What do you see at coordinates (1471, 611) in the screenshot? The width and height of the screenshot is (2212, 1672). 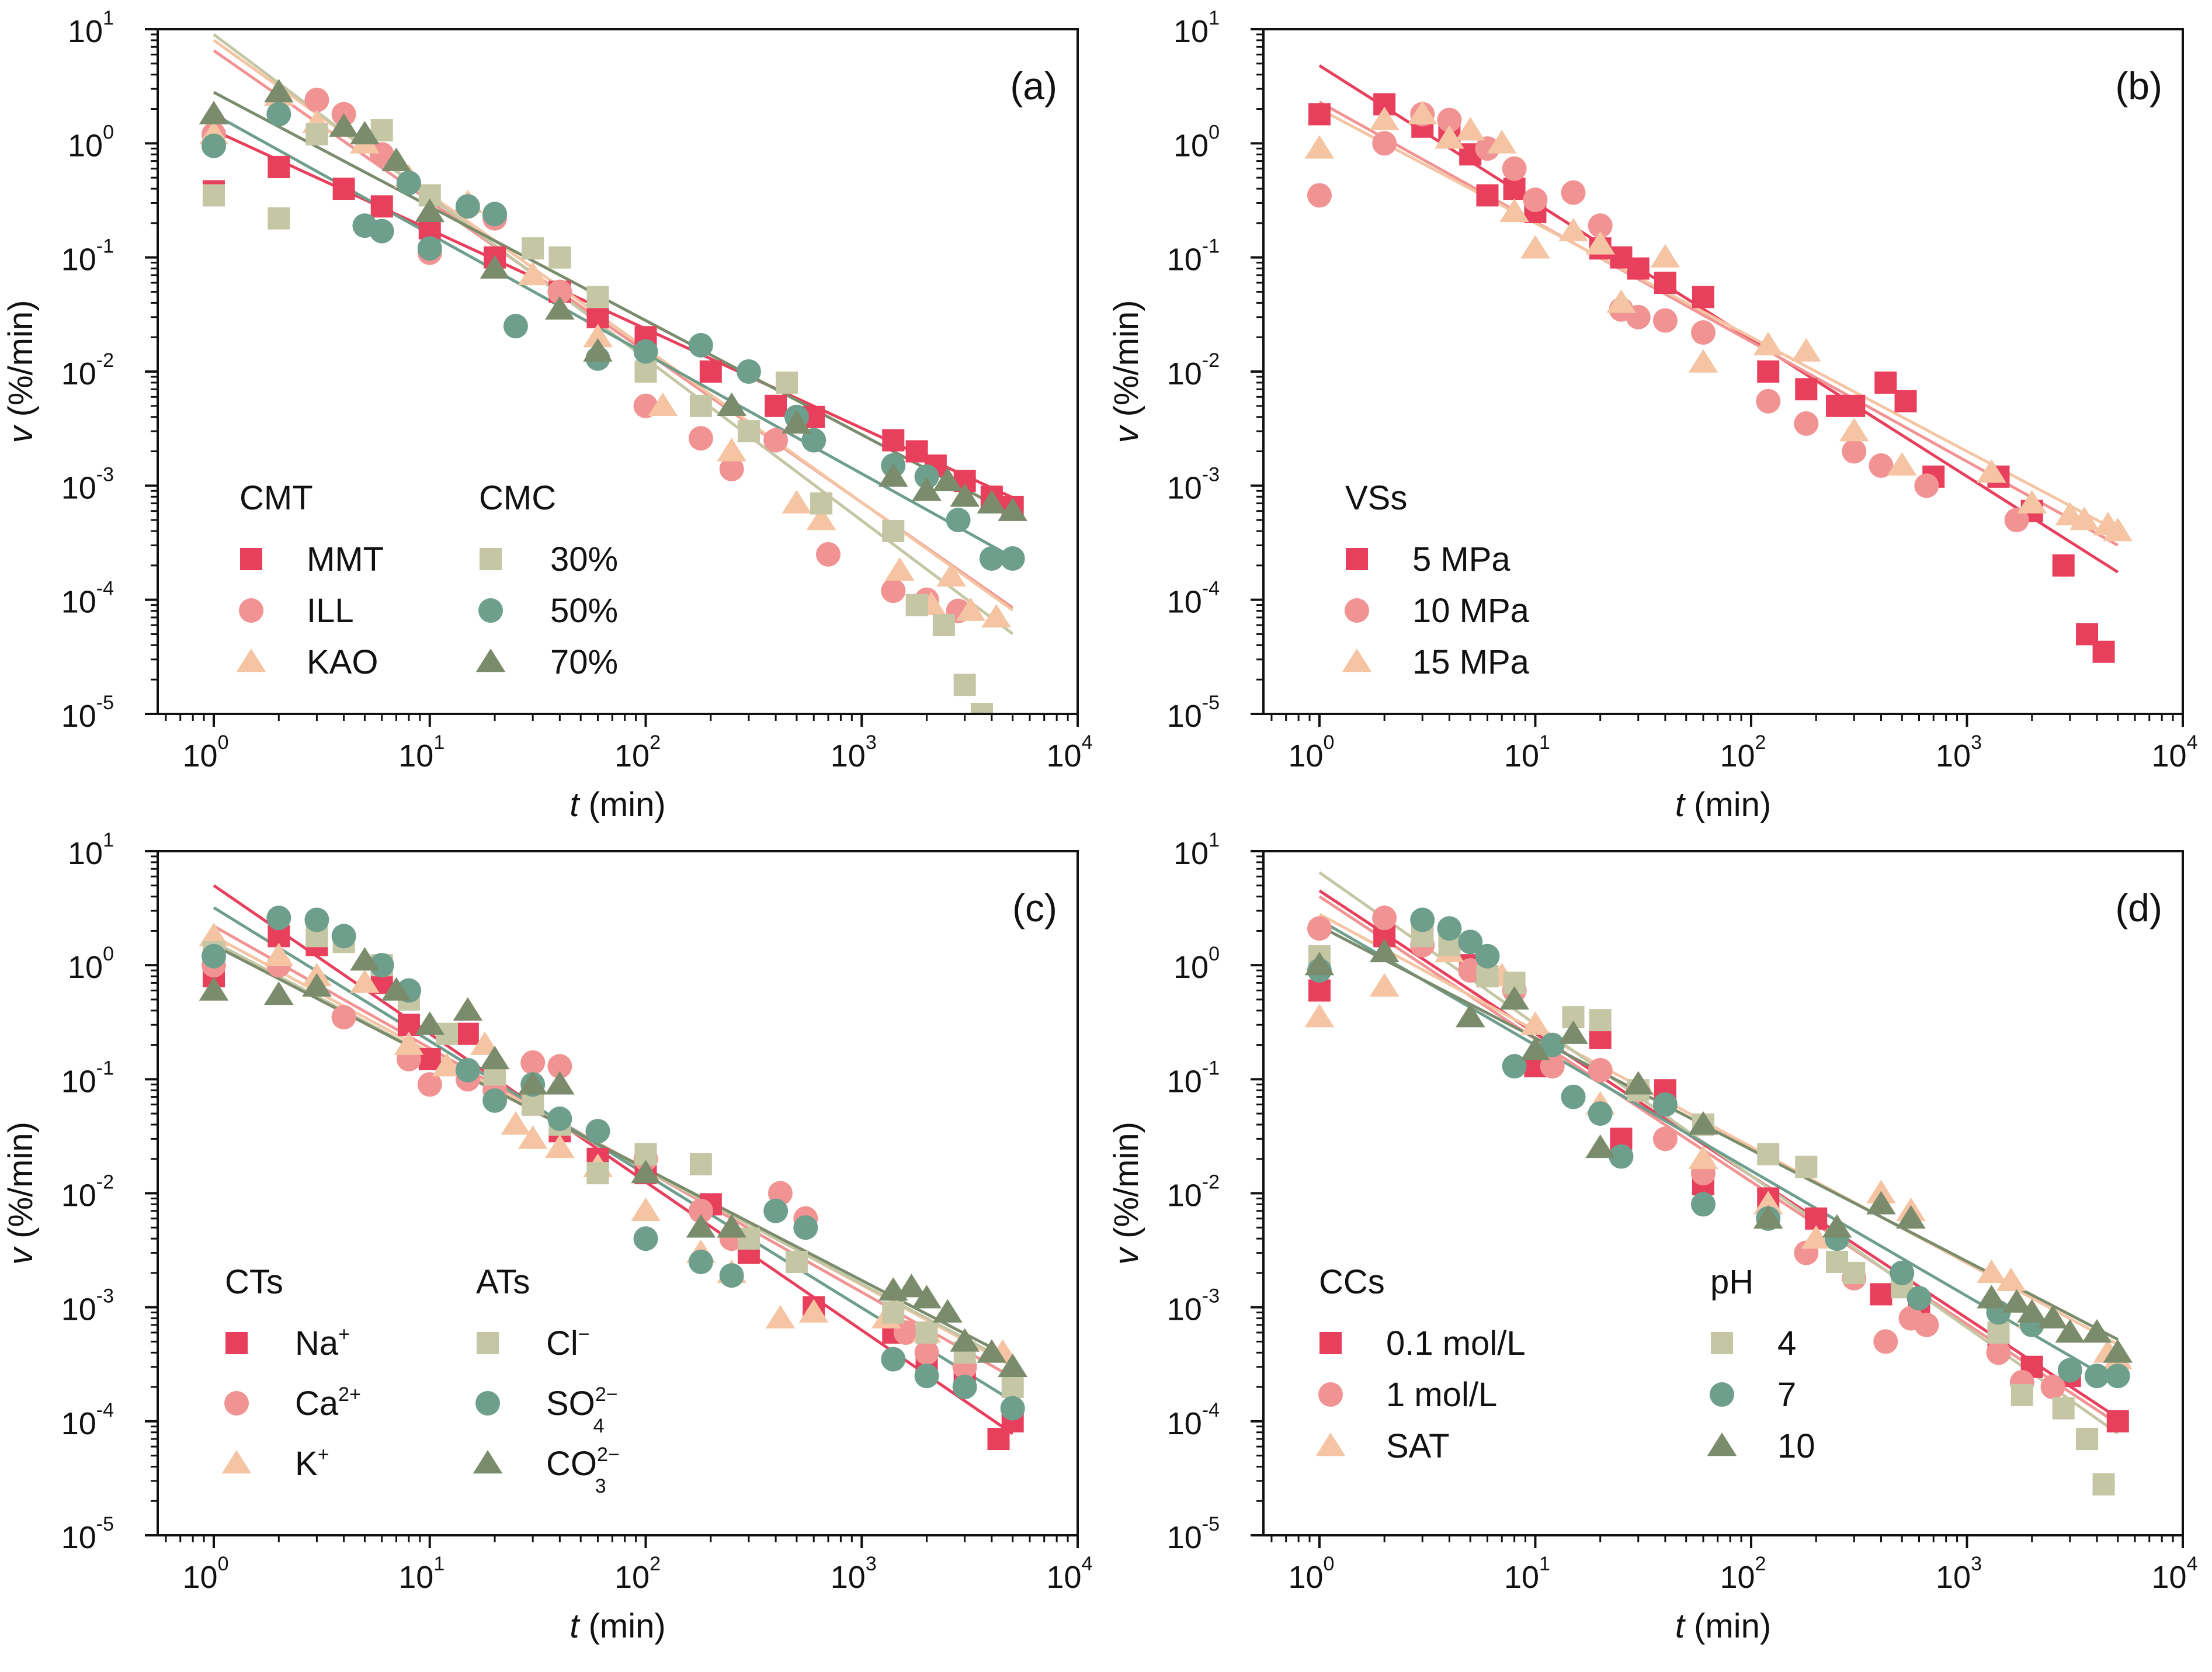 I see `legend-label: 10 MPa` at bounding box center [1471, 611].